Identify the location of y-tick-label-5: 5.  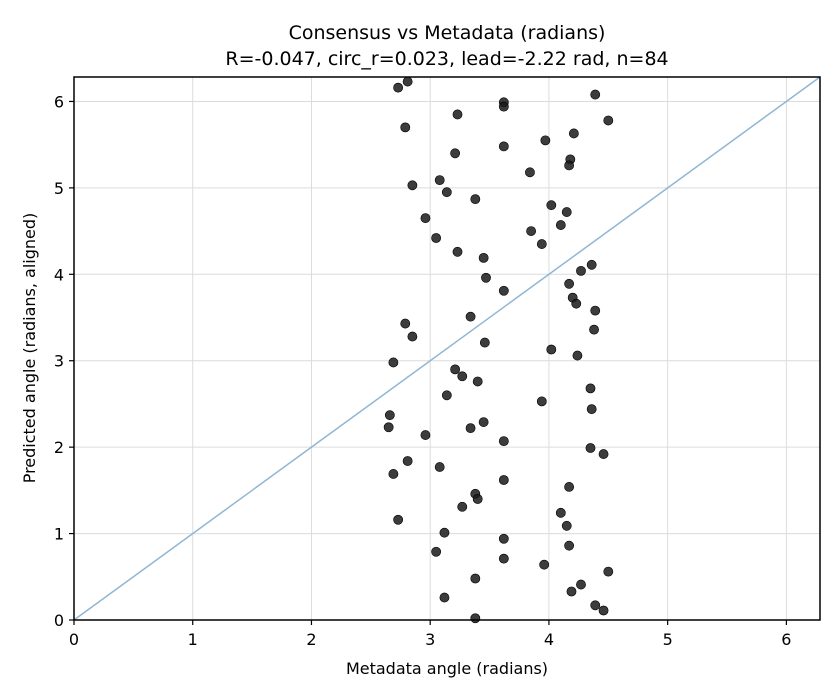
(59, 188).